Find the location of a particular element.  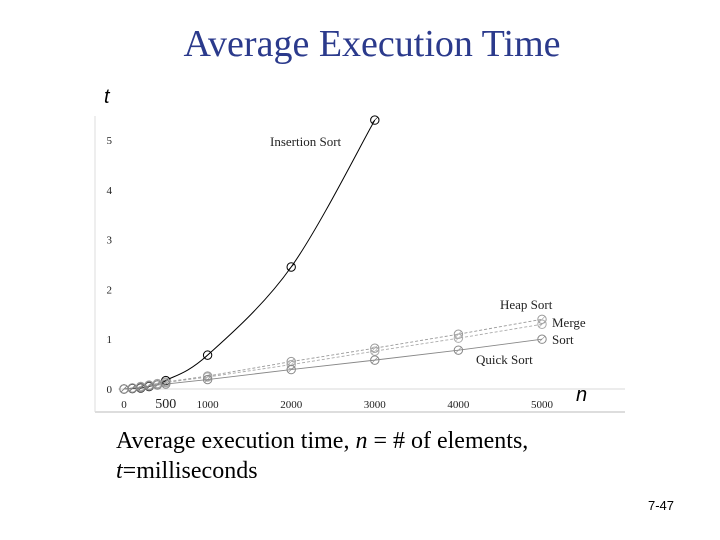

page-number: 7-47 is located at coordinates (660, 505).